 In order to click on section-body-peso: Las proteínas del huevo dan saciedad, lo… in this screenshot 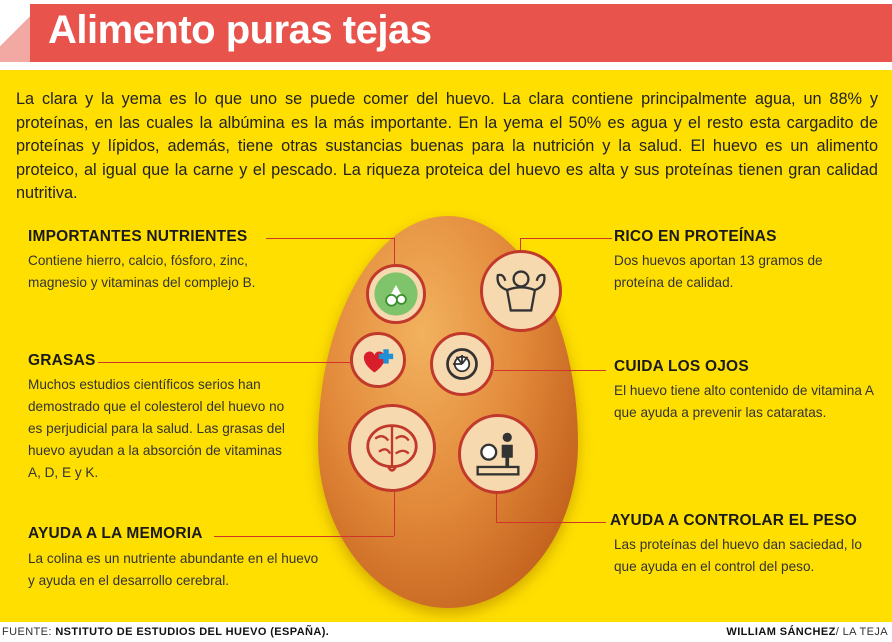, I will do `click(738, 555)`.